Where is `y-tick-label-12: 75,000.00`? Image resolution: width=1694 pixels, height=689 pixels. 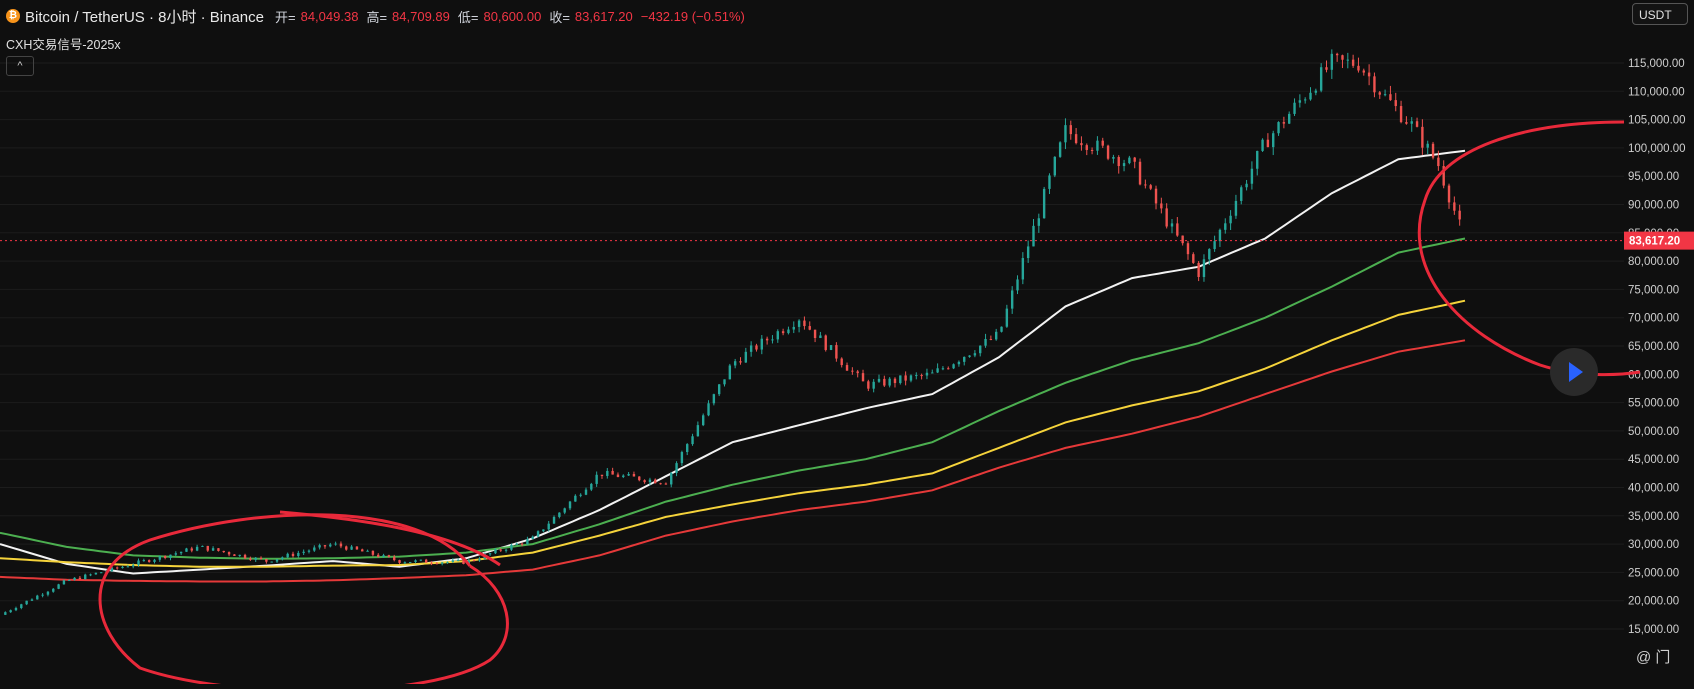
y-tick-label-12: 75,000.00 is located at coordinates (1653, 290).